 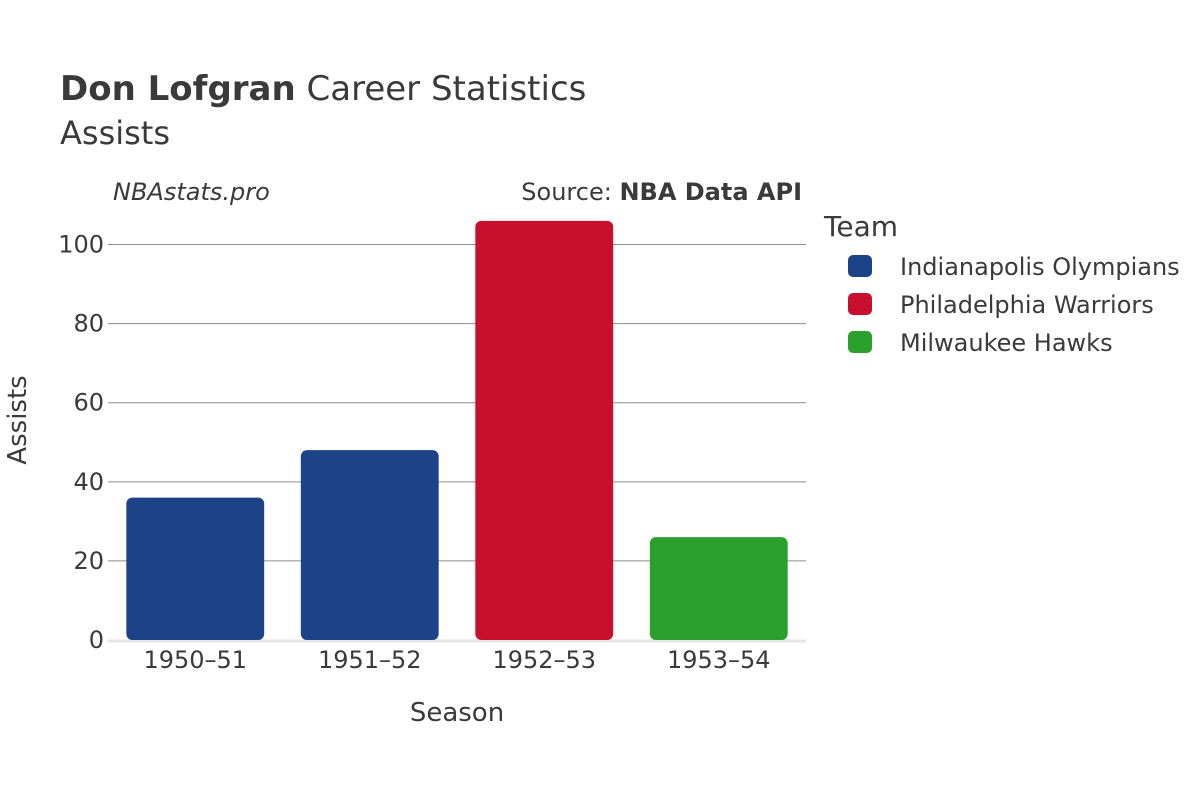 I want to click on x-tick-label: 1950–51, so click(x=195, y=660).